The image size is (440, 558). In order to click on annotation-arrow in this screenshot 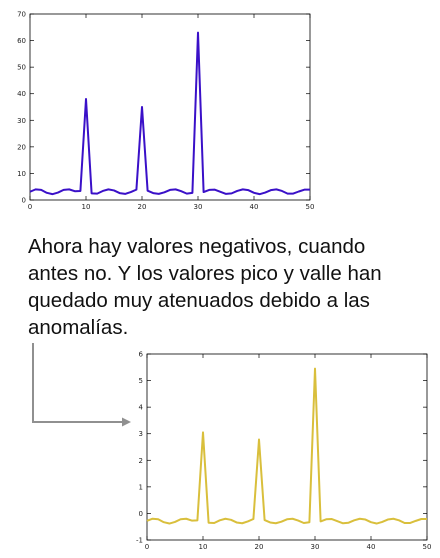, I will do `click(81, 385)`.